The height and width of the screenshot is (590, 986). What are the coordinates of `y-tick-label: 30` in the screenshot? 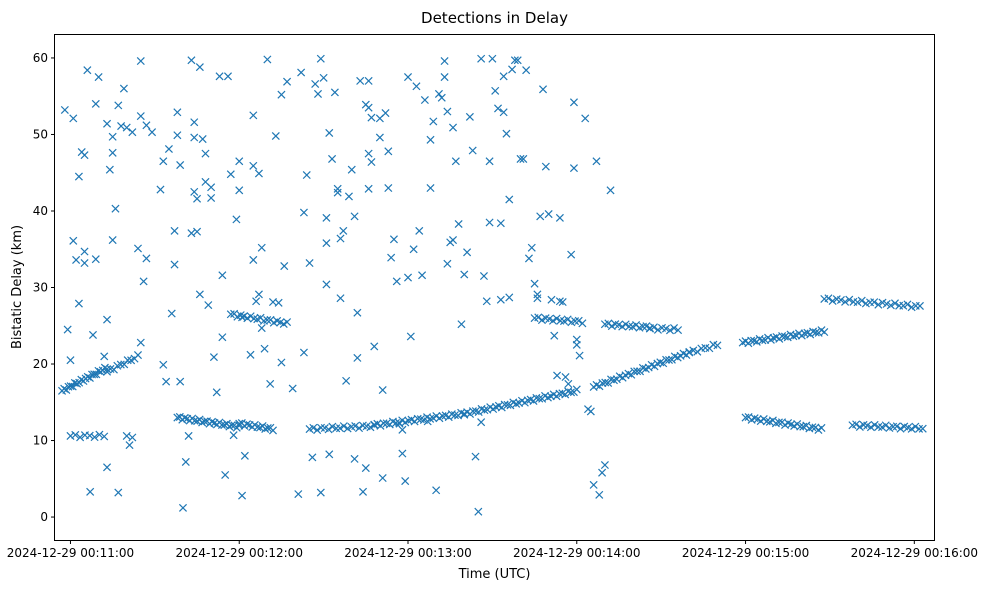 It's located at (40, 288).